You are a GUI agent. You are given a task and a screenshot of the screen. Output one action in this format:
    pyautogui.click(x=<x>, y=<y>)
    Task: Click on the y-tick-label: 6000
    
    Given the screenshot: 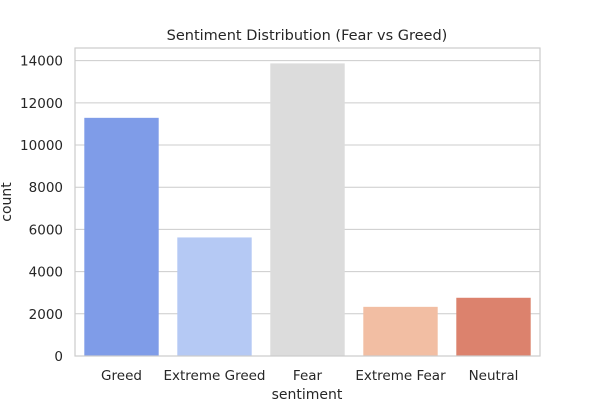 What is the action you would take?
    pyautogui.click(x=46, y=230)
    